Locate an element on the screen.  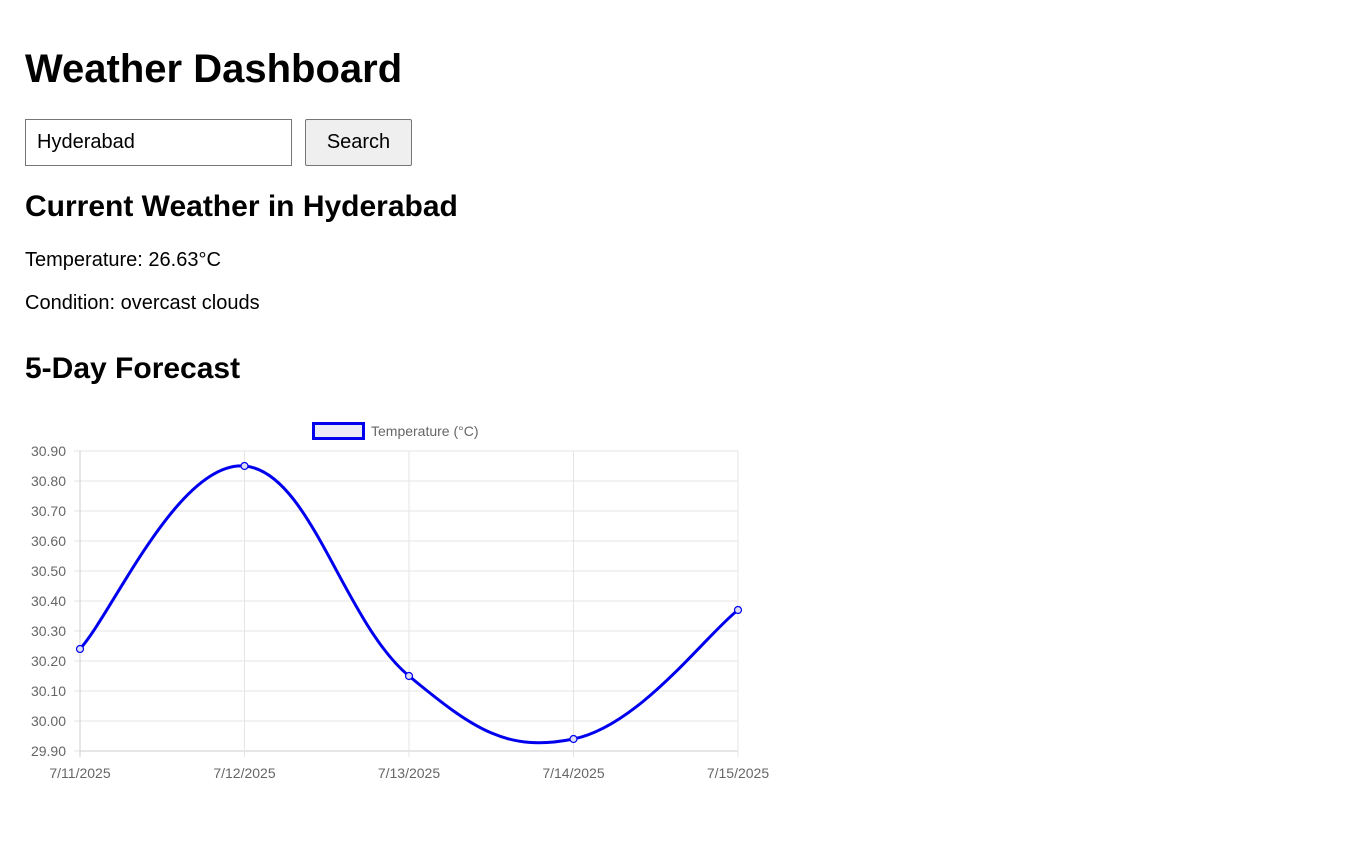
temperature-label: Temperature: is located at coordinates (84, 260).